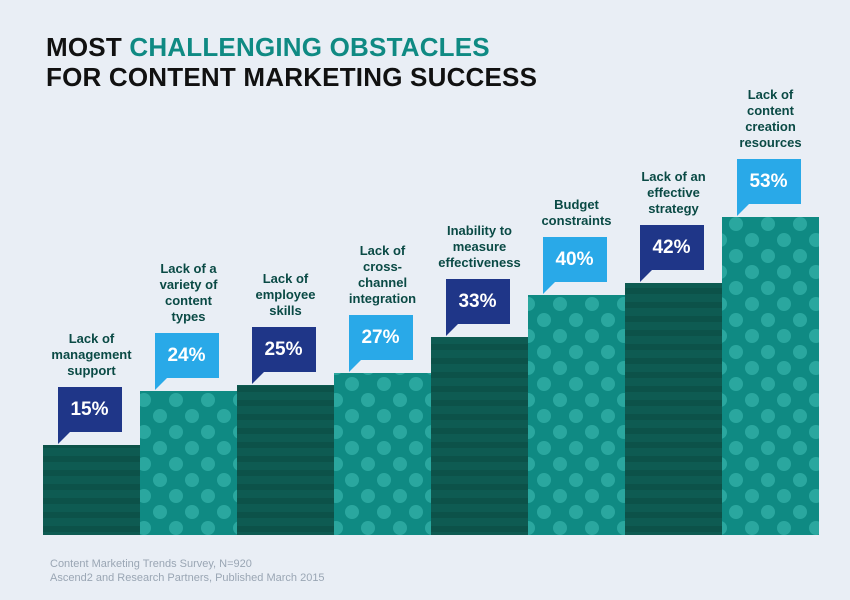 The image size is (850, 600). What do you see at coordinates (768, 187) in the screenshot?
I see `value-label-8: 53%` at bounding box center [768, 187].